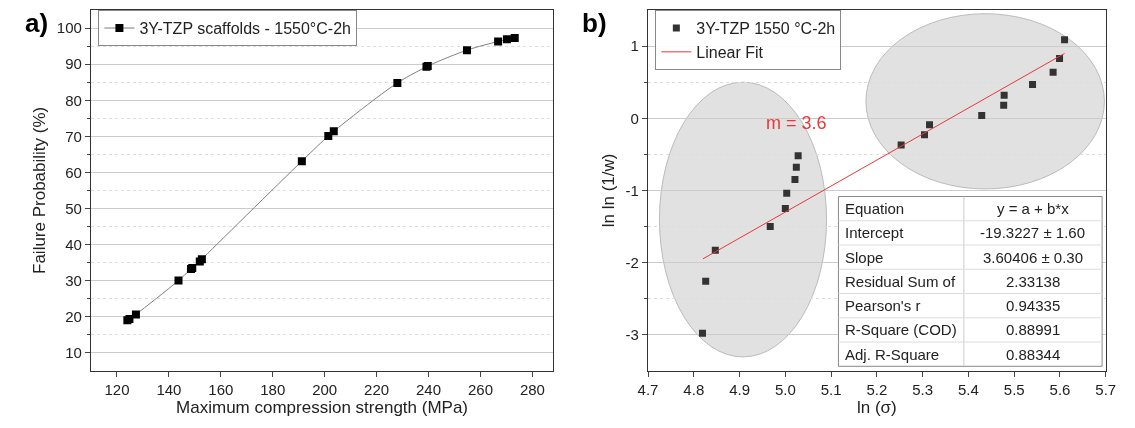 This screenshot has height=428, width=1135. What do you see at coordinates (875, 232) in the screenshot?
I see `annotation: Intercept` at bounding box center [875, 232].